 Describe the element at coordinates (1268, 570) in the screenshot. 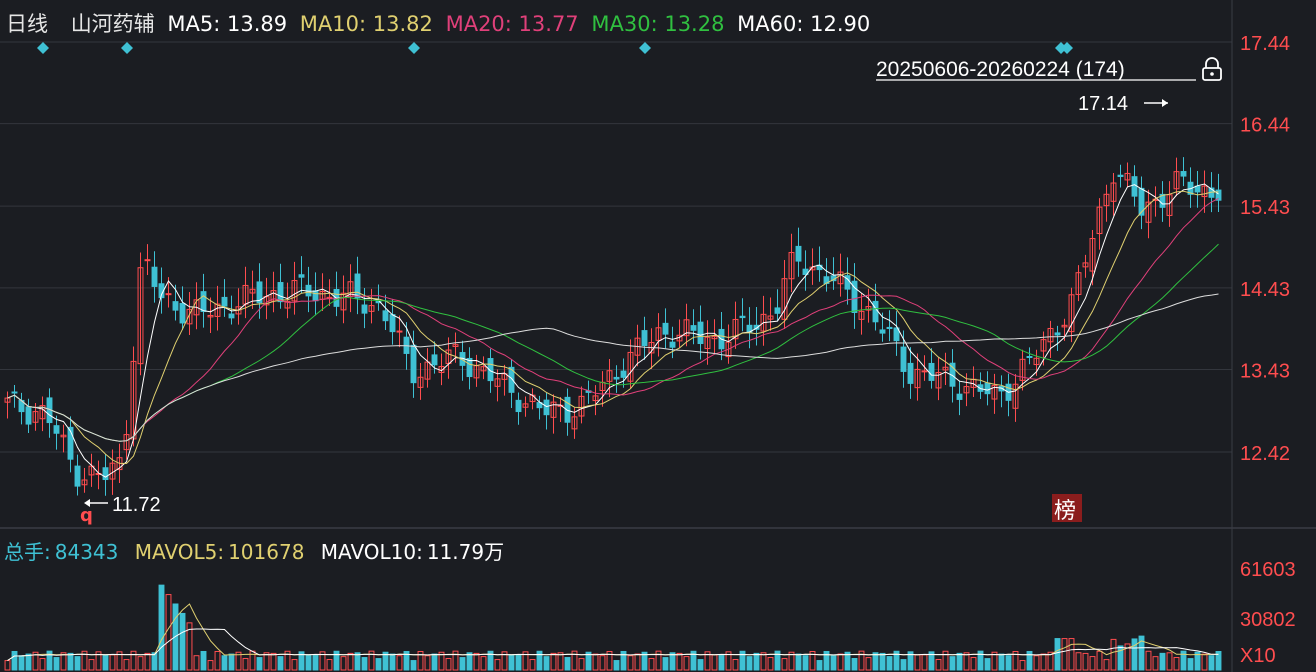

I see `volume-tick-label: 61603` at that location.